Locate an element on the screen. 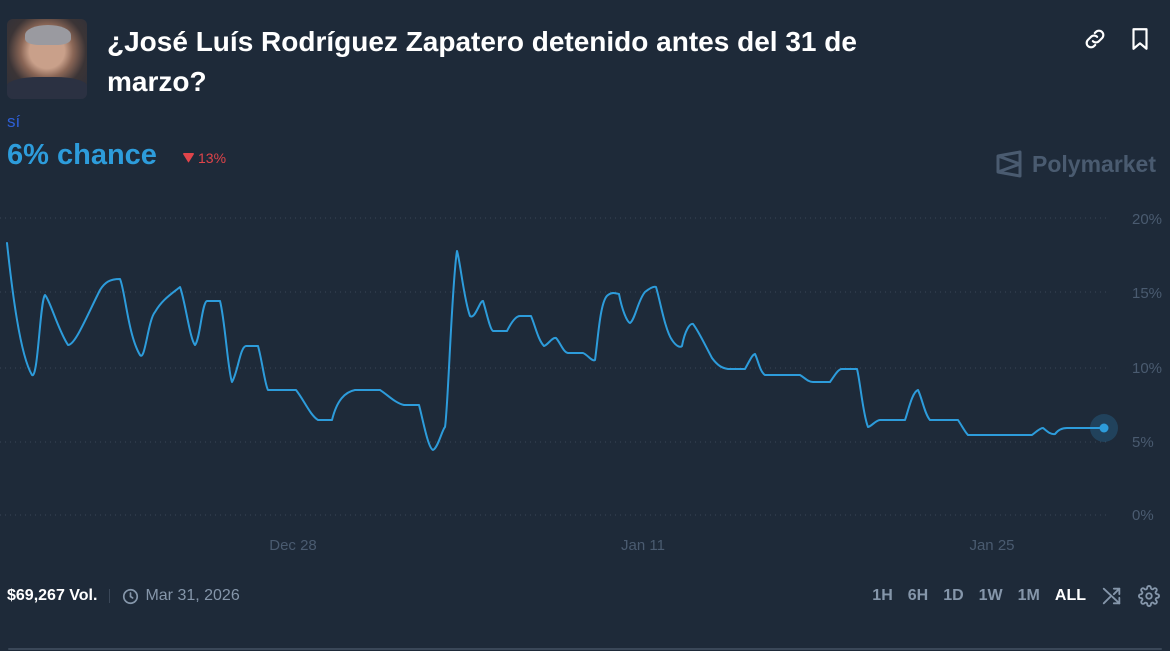 This screenshot has width=1170, height=651. change-value: 13% is located at coordinates (212, 158).